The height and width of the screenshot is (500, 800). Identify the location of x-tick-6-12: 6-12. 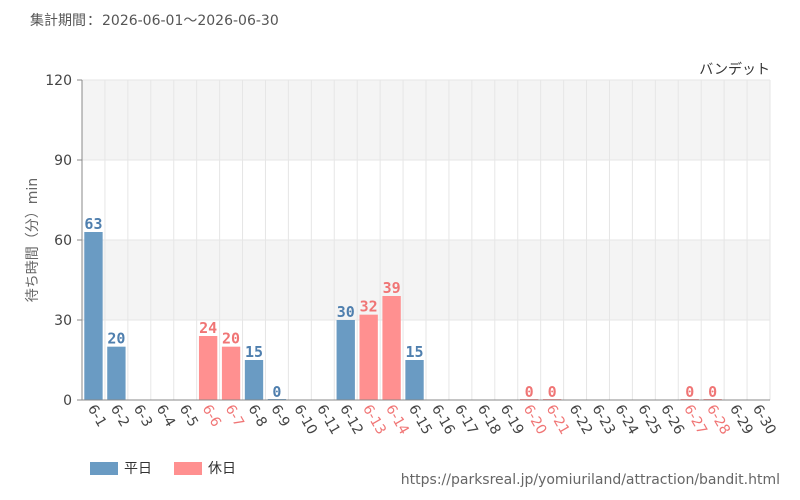
(351, 420).